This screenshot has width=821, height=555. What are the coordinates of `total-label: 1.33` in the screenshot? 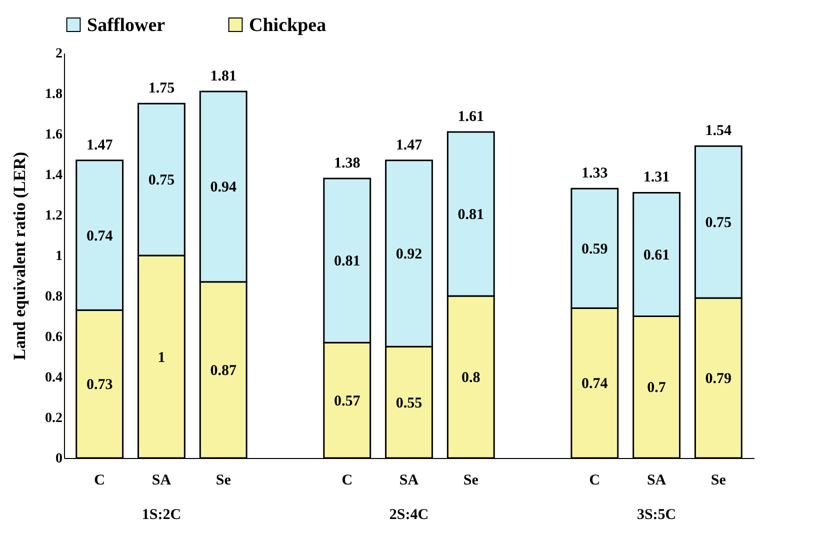 It's located at (595, 174).